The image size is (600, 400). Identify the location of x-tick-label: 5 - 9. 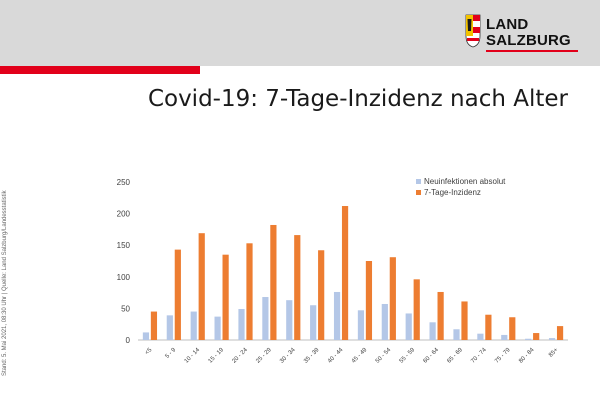
(171, 353).